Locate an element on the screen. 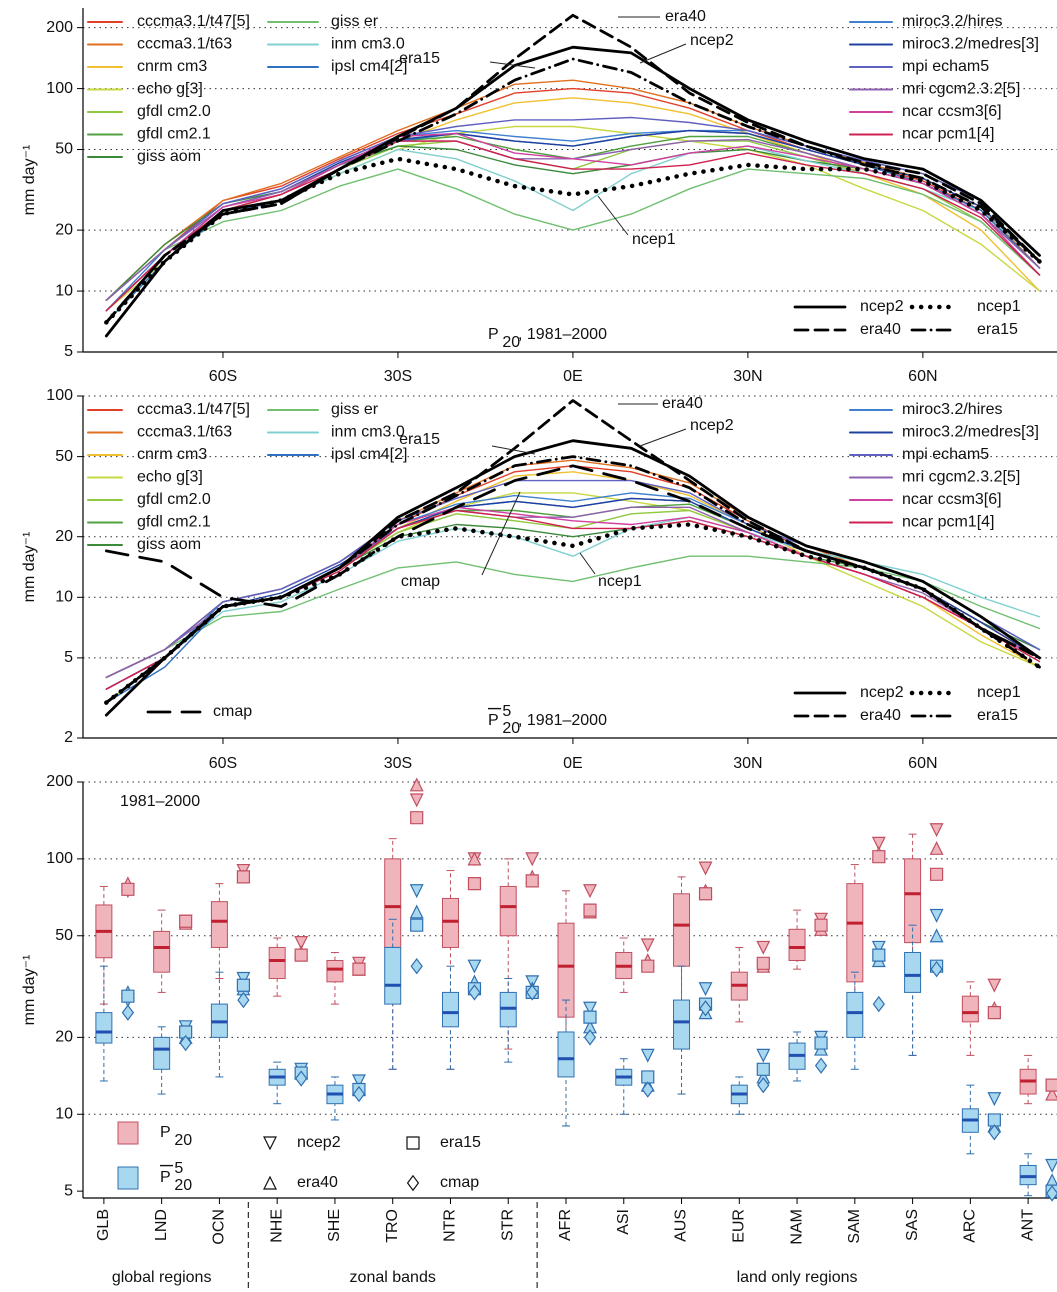 This screenshot has width=1057, height=1292. x-tick-label: SAS is located at coordinates (912, 1225).